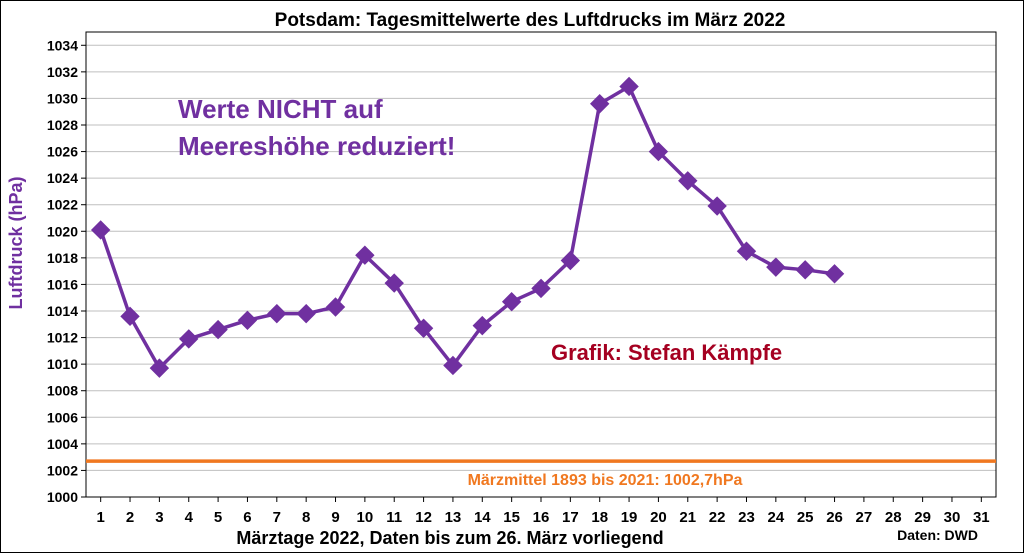  What do you see at coordinates (541, 517) in the screenshot?
I see `x-tick-label: 16` at bounding box center [541, 517].